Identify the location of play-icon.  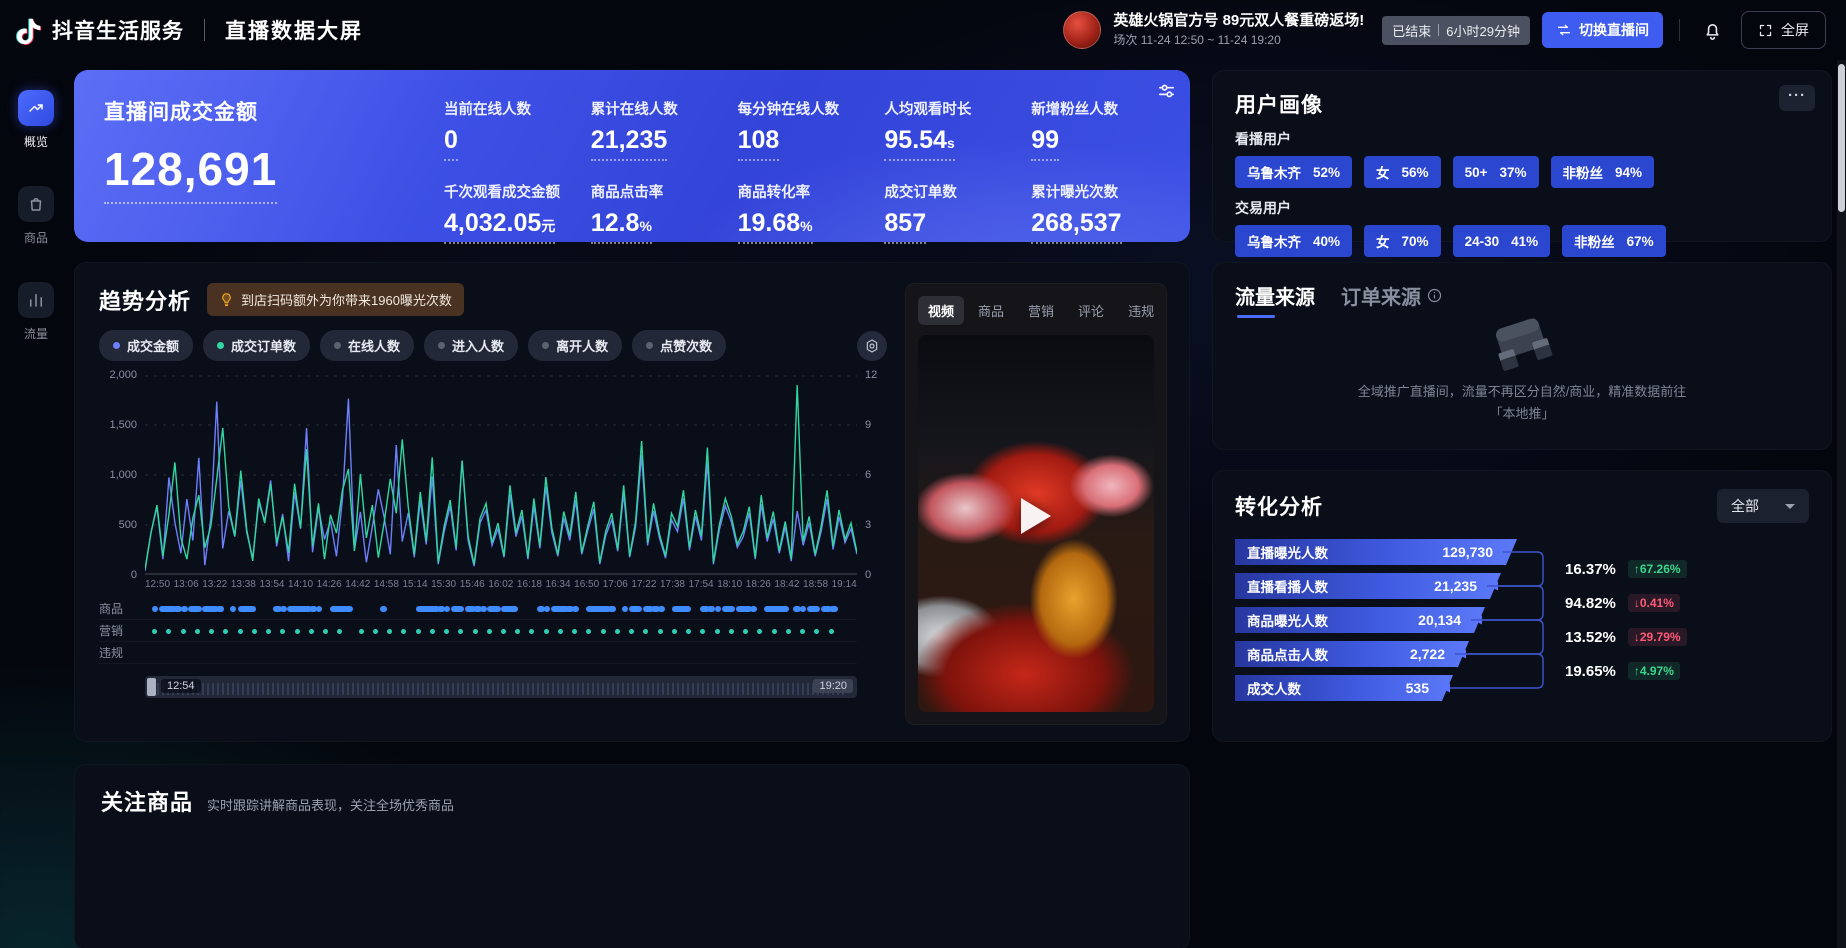
(1036, 515).